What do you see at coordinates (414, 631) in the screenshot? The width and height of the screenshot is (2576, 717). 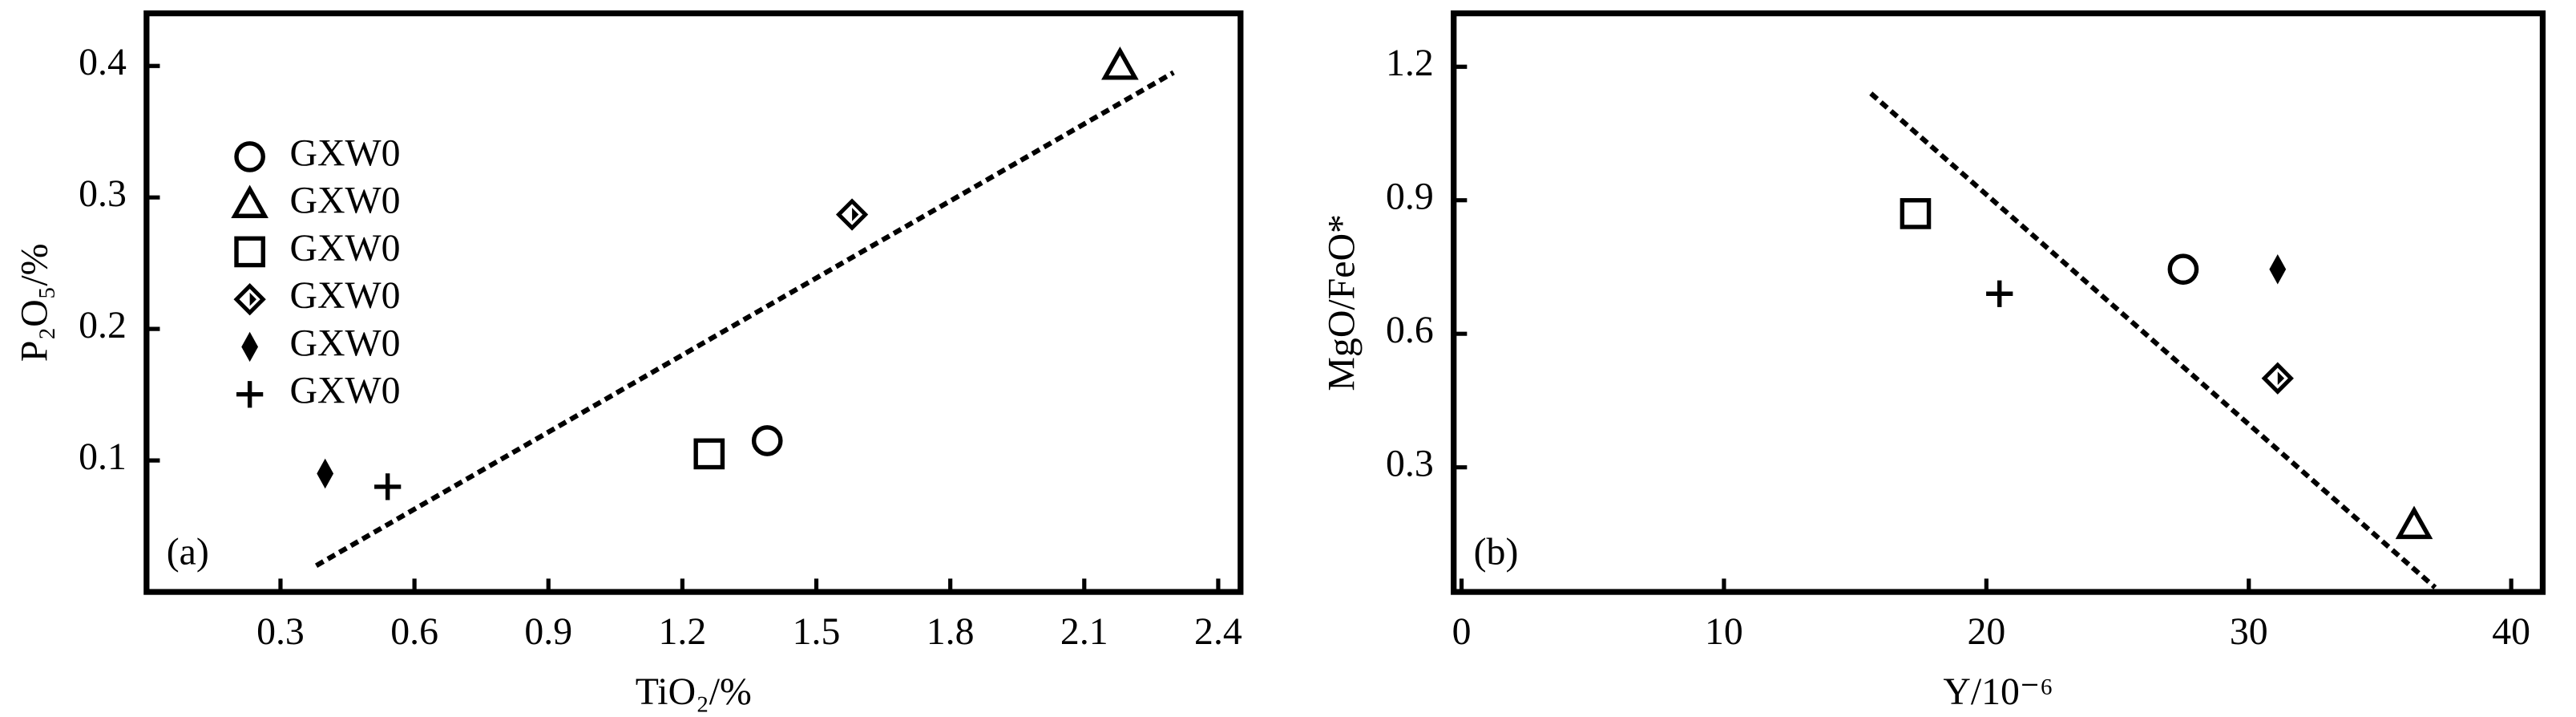 I see `x-tick-label: 0.6` at bounding box center [414, 631].